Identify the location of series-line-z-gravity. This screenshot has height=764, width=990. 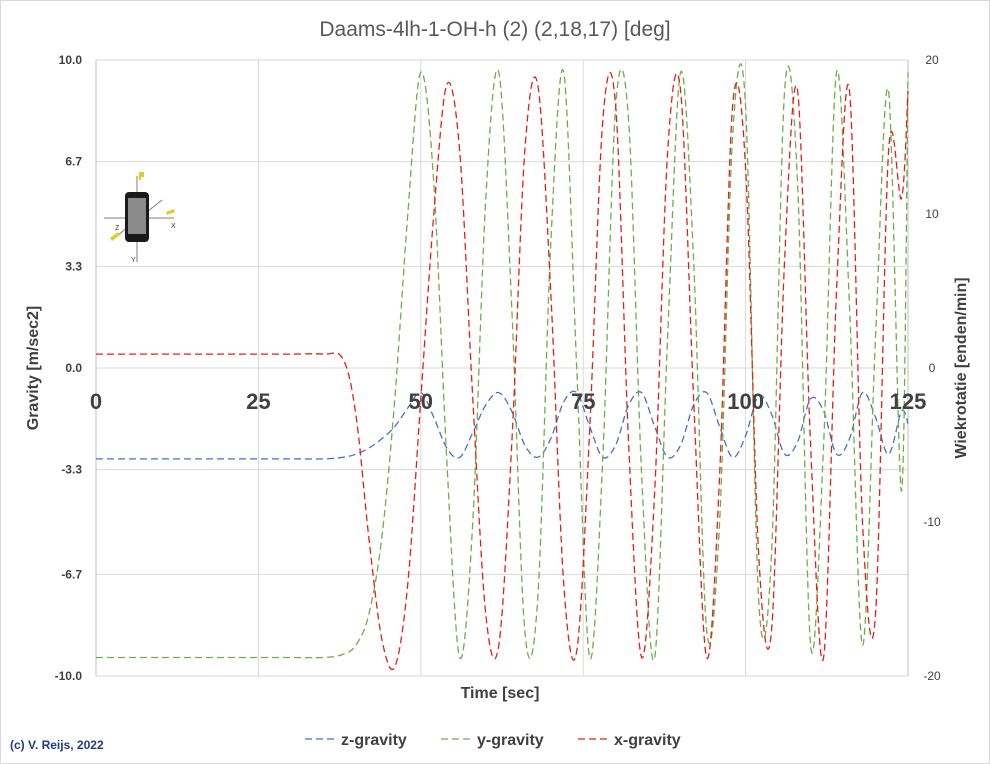
(502, 425).